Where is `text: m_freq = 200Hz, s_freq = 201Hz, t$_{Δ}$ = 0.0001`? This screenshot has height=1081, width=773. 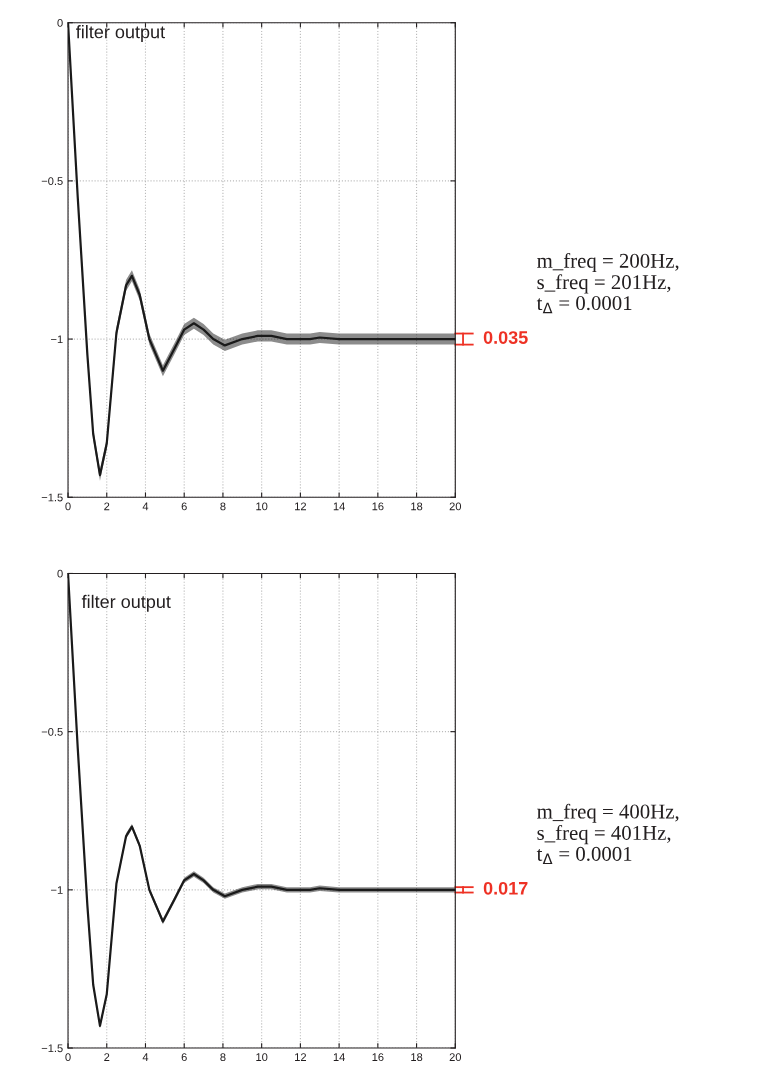 text: m_freq = 200Hz, s_freq = 201Hz, t$_{Δ}$ = 0.0001 is located at coordinates (607, 283).